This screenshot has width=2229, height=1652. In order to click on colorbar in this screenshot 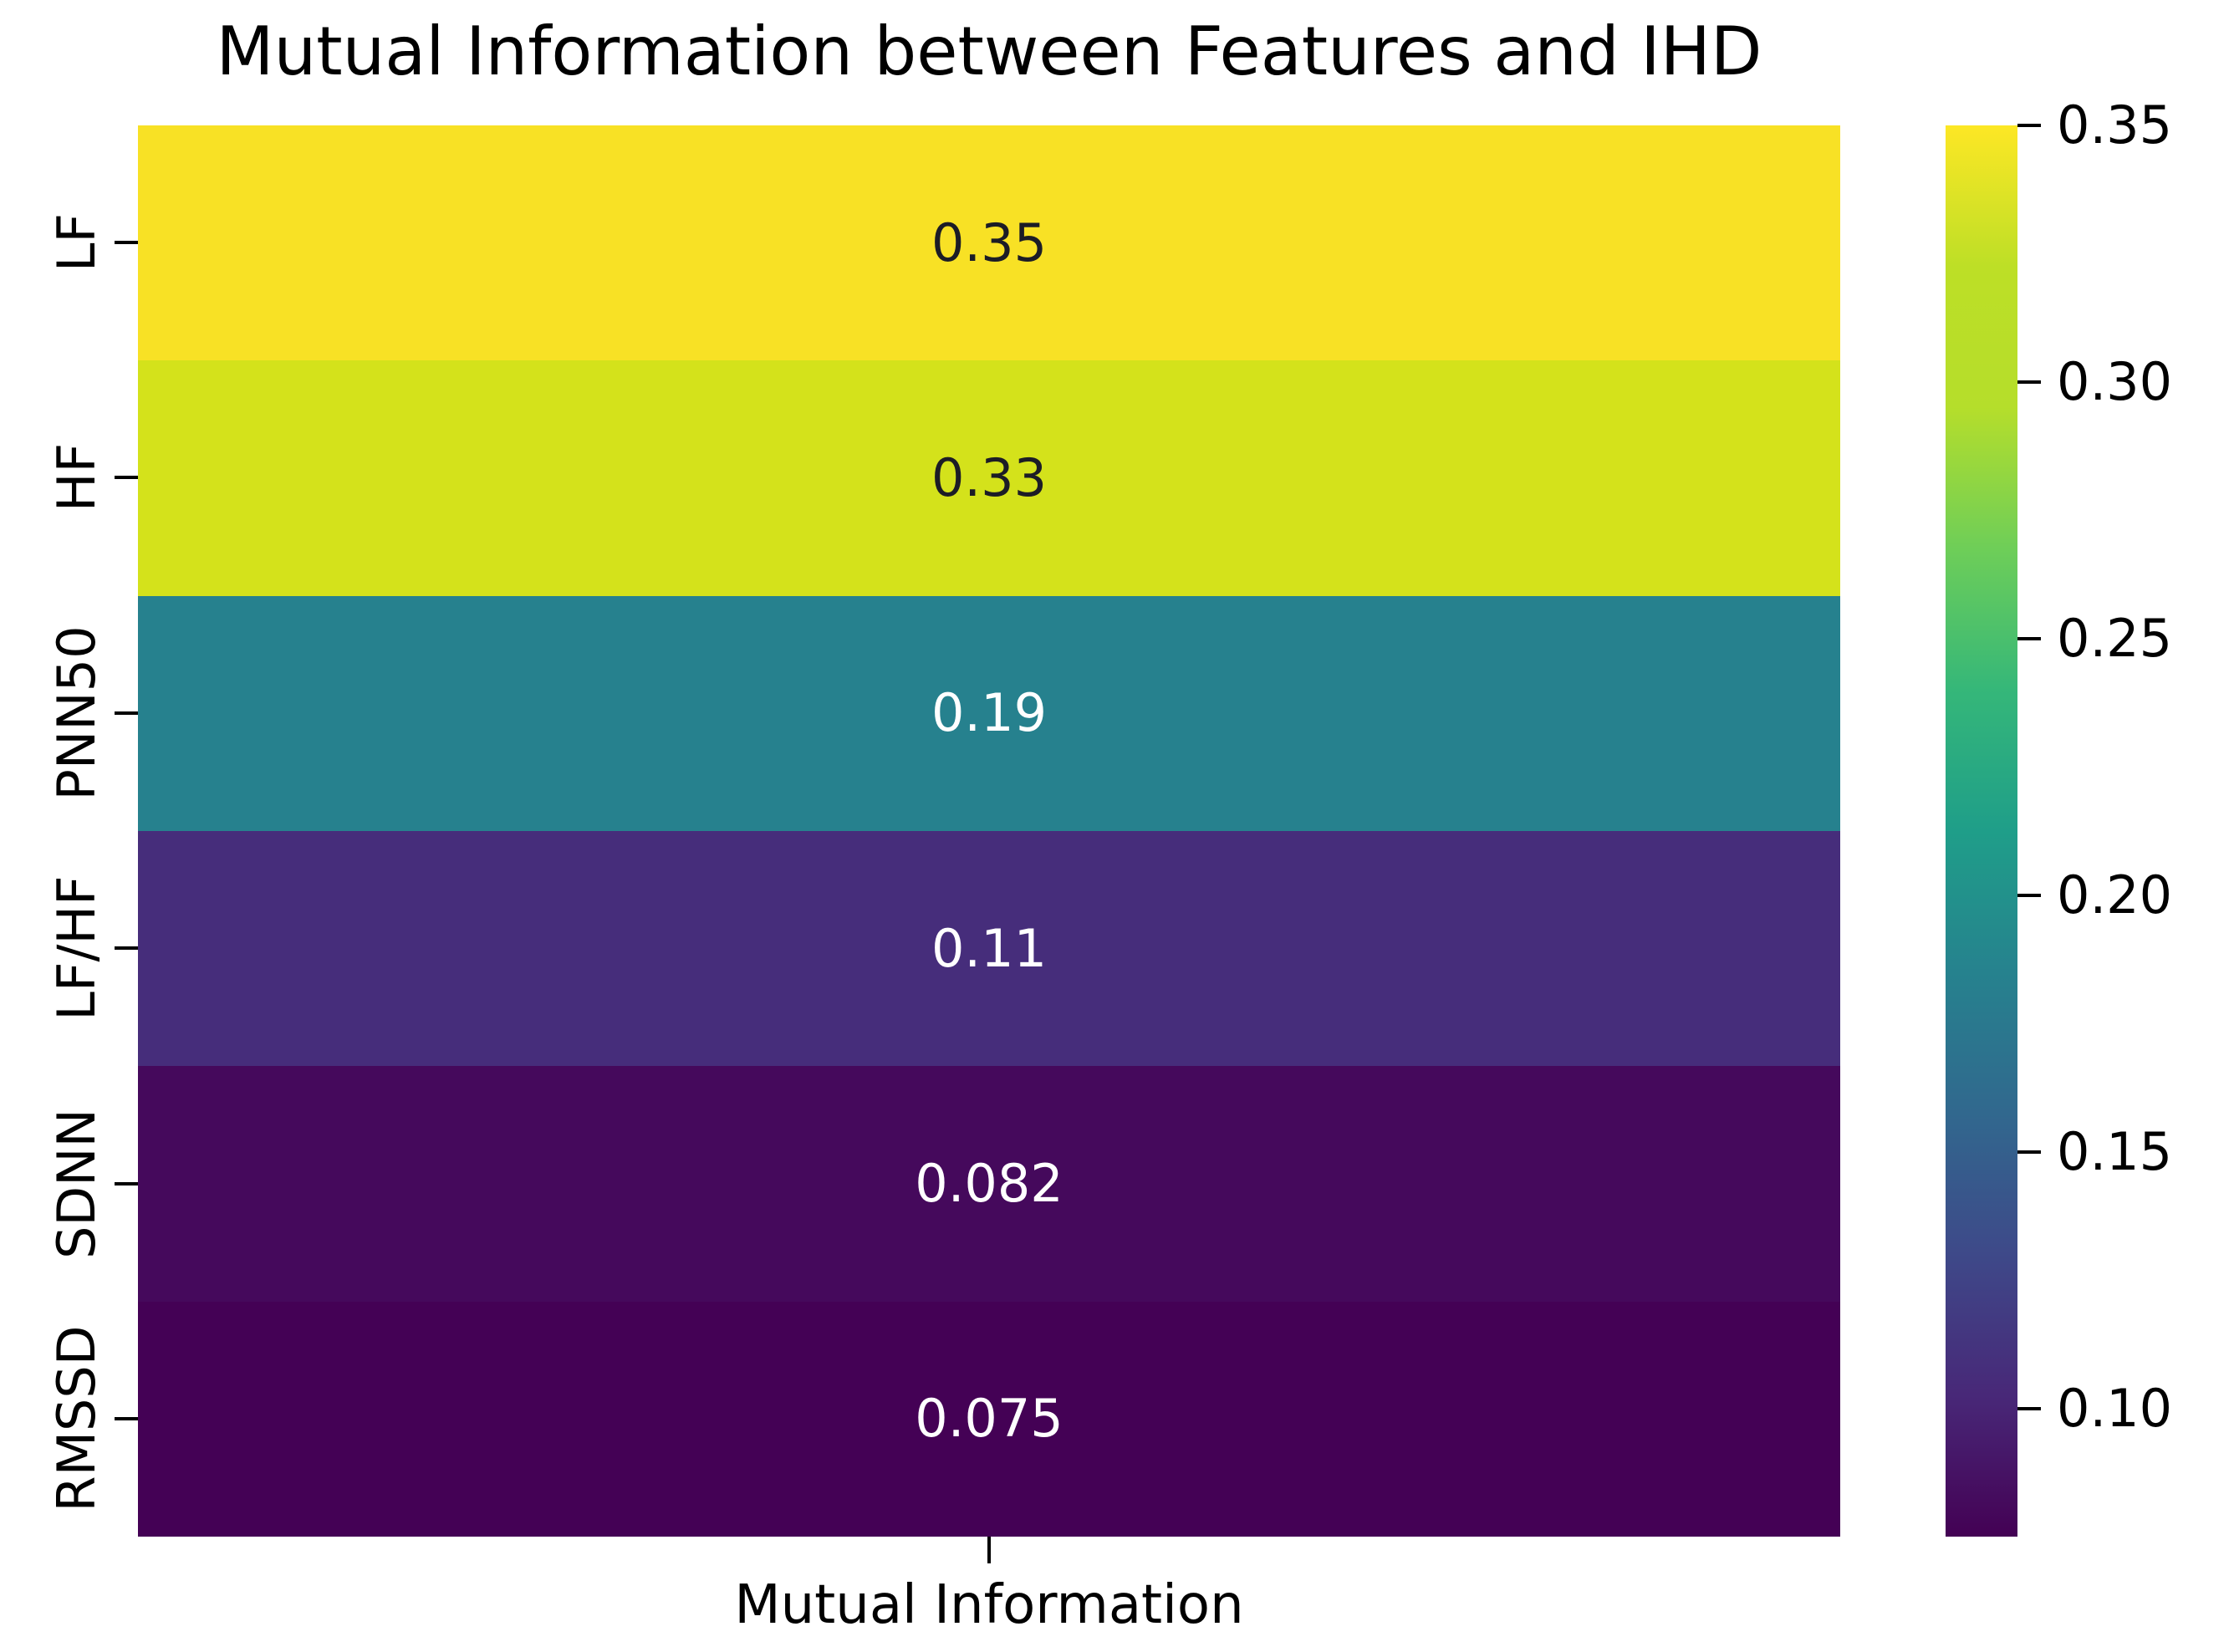, I will do `click(1982, 831)`.